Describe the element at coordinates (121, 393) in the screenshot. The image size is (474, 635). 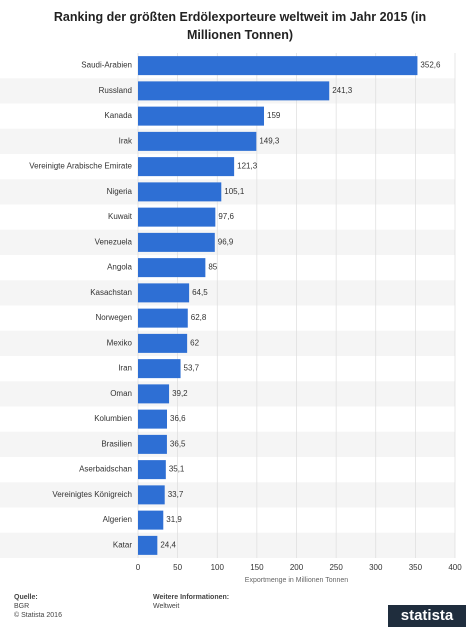
I see `y-tick-label: Oman` at that location.